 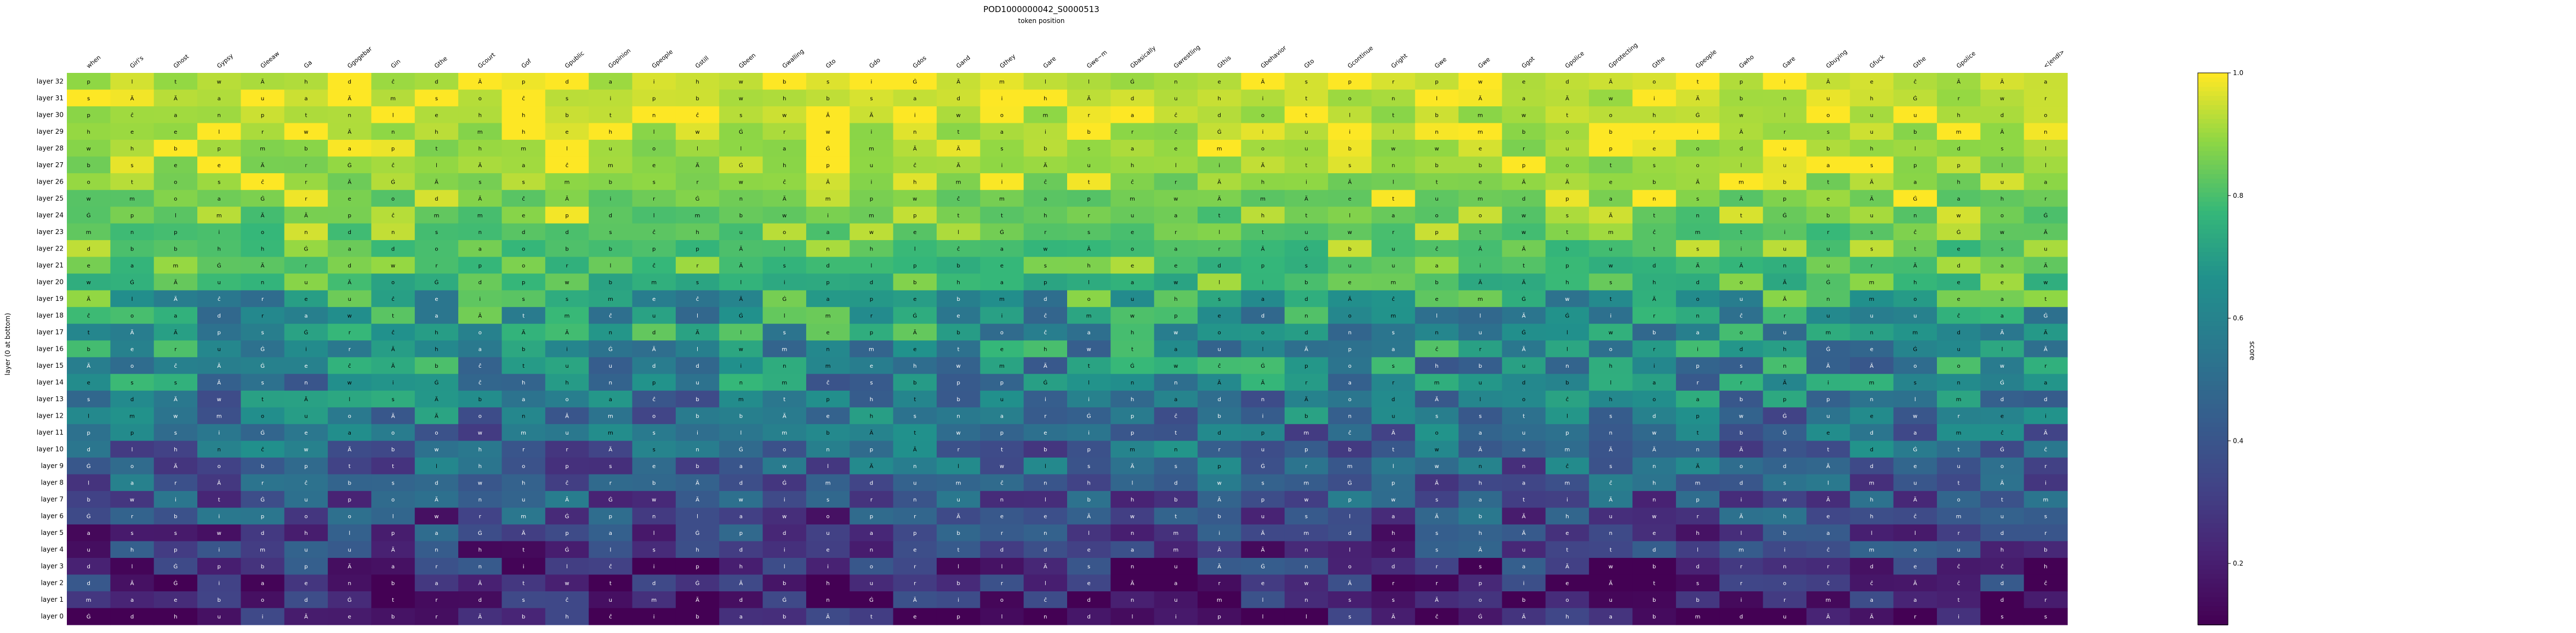 I want to click on x-tick-label: Gpolice, so click(x=1966, y=60).